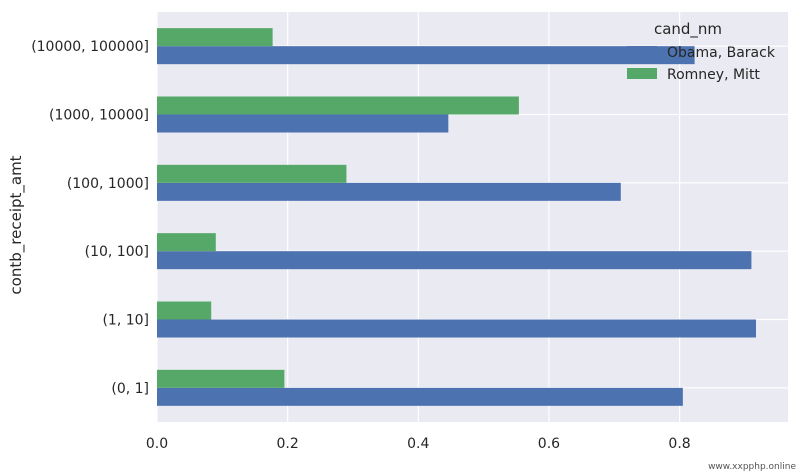 This screenshot has height=473, width=800. What do you see at coordinates (549, 444) in the screenshot?
I see `x-tick-label: 0.6` at bounding box center [549, 444].